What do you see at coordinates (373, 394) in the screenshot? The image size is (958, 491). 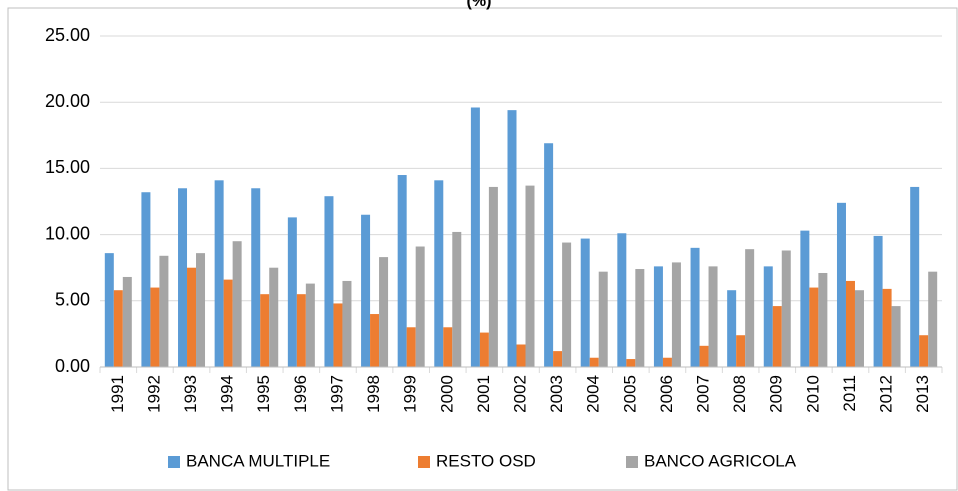 I see `x-tick-label: 1998` at bounding box center [373, 394].